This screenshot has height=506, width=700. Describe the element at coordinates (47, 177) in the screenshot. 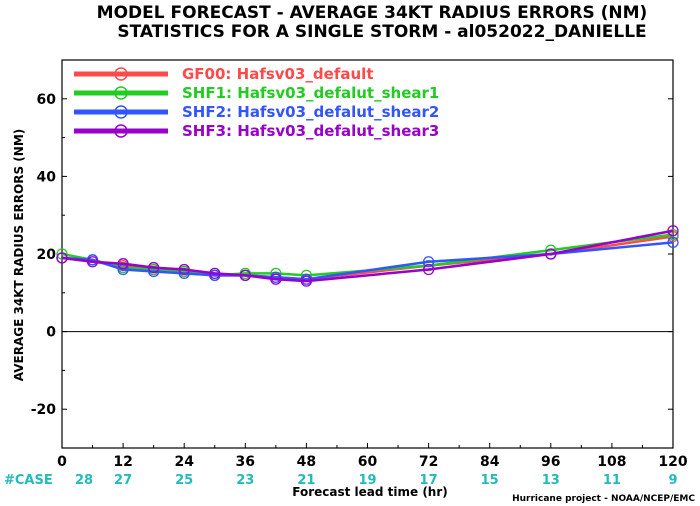

I see `y-tick-label: 40` at that location.